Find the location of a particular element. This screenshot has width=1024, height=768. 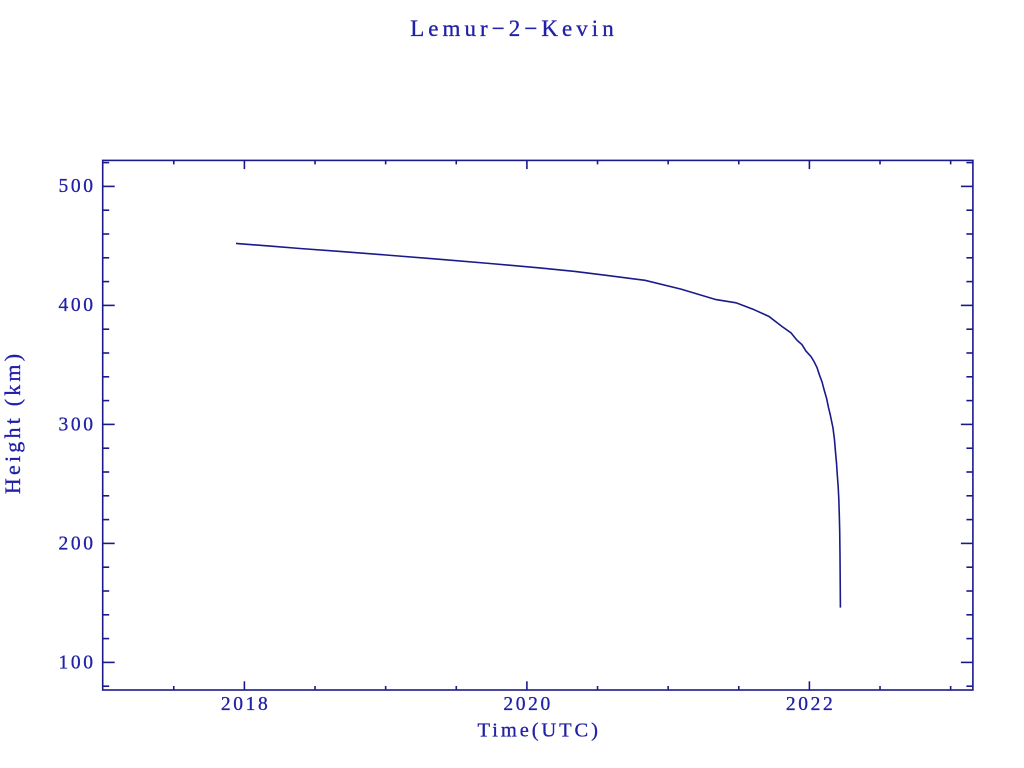

svg-text: 100 is located at coordinates (77, 662).